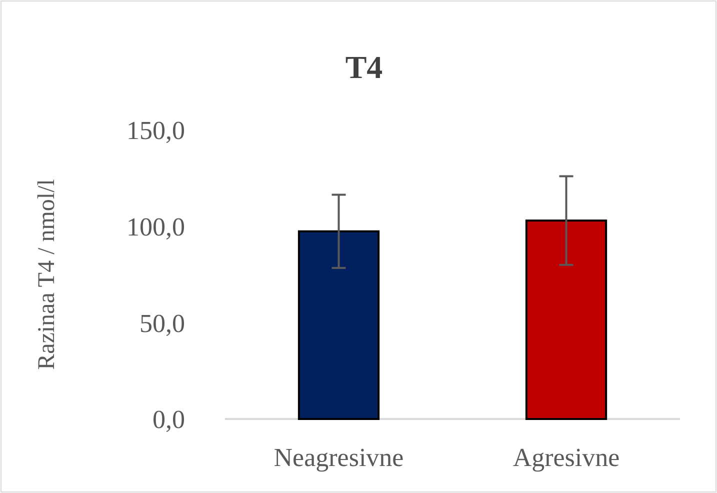  Describe the element at coordinates (155, 227) in the screenshot. I see `y-tick-label: 100,0` at that location.